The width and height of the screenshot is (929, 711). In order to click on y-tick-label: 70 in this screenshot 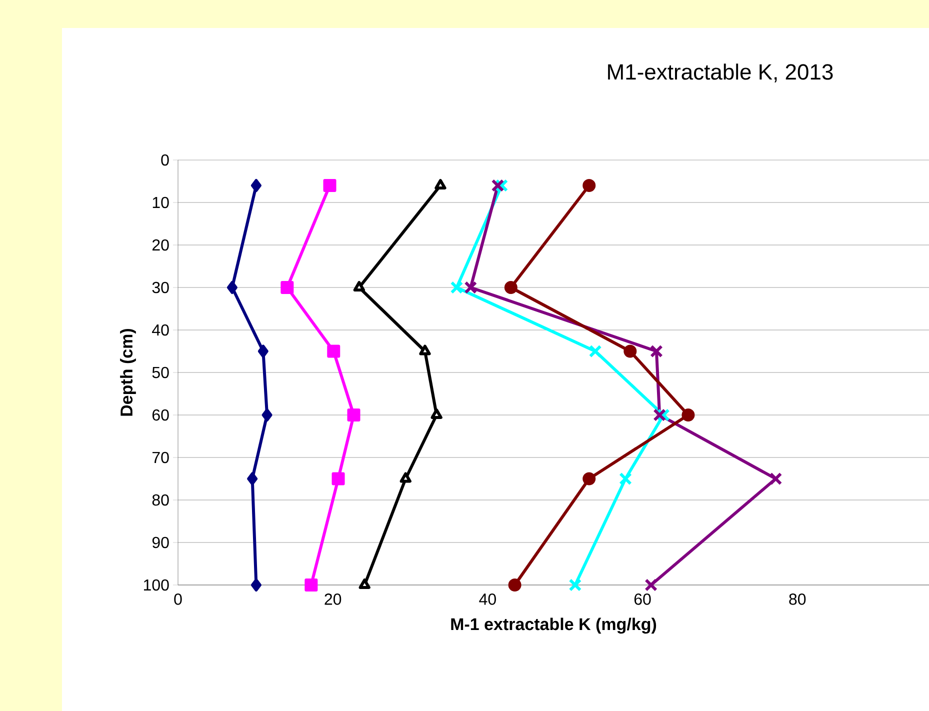, I will do `click(160, 458)`.